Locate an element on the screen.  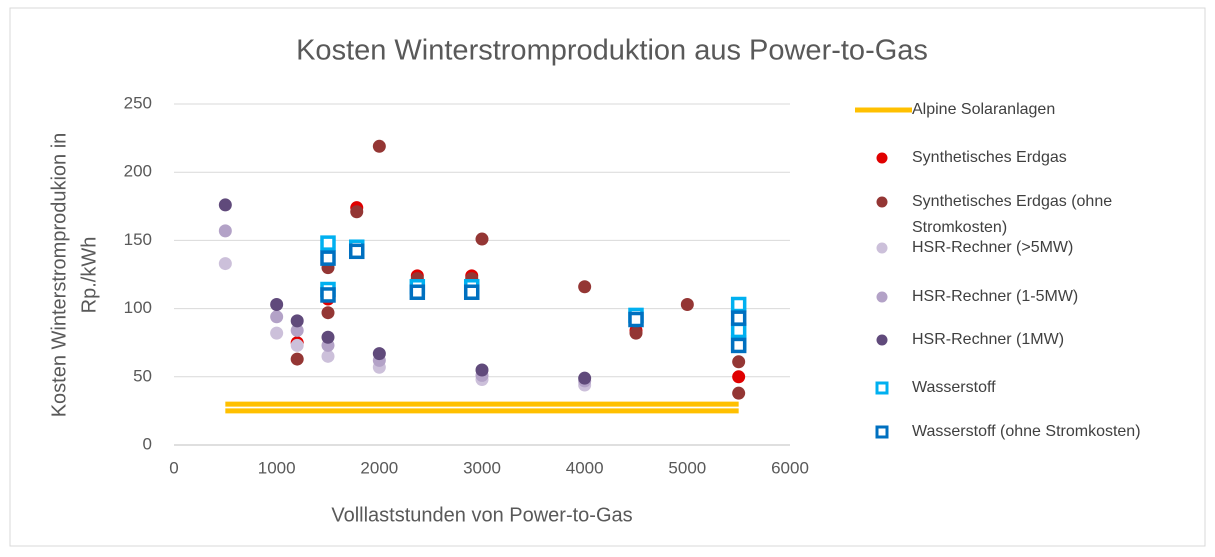
x-tick-label: 2000 is located at coordinates (379, 467).